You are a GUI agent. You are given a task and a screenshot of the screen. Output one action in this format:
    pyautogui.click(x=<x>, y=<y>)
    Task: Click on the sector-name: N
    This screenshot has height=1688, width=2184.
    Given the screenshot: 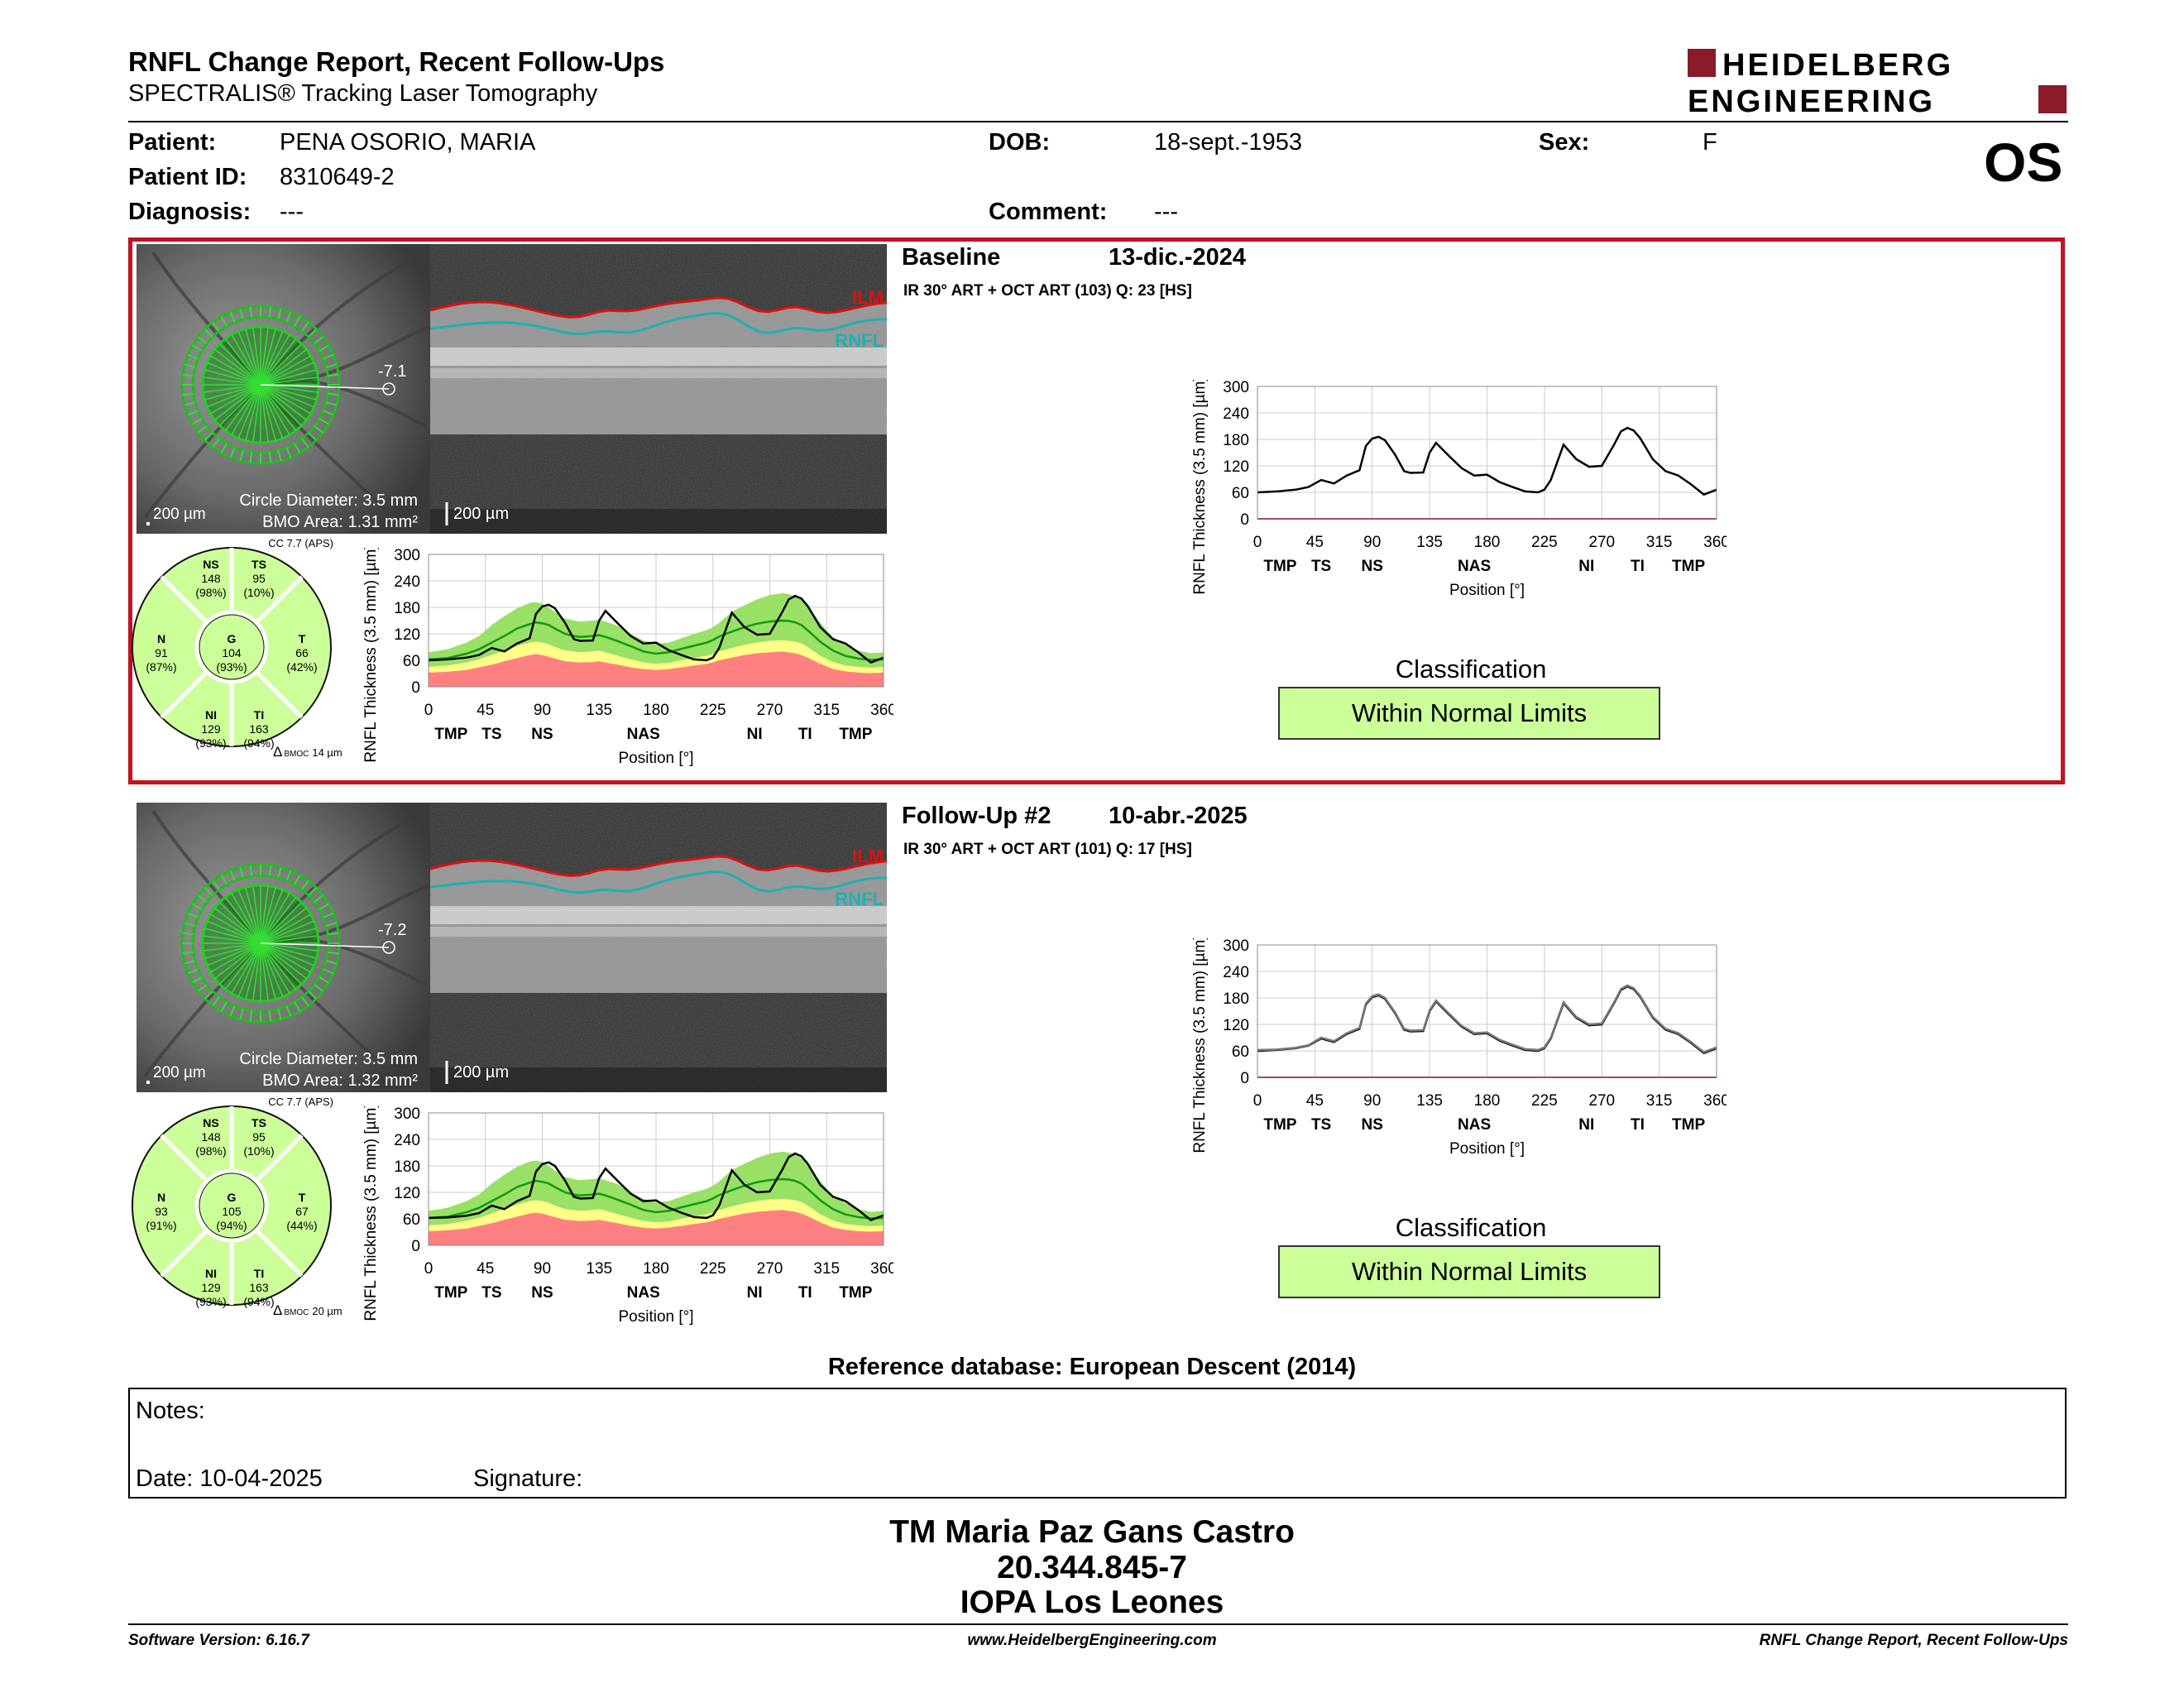 What is the action you would take?
    pyautogui.click(x=161, y=638)
    